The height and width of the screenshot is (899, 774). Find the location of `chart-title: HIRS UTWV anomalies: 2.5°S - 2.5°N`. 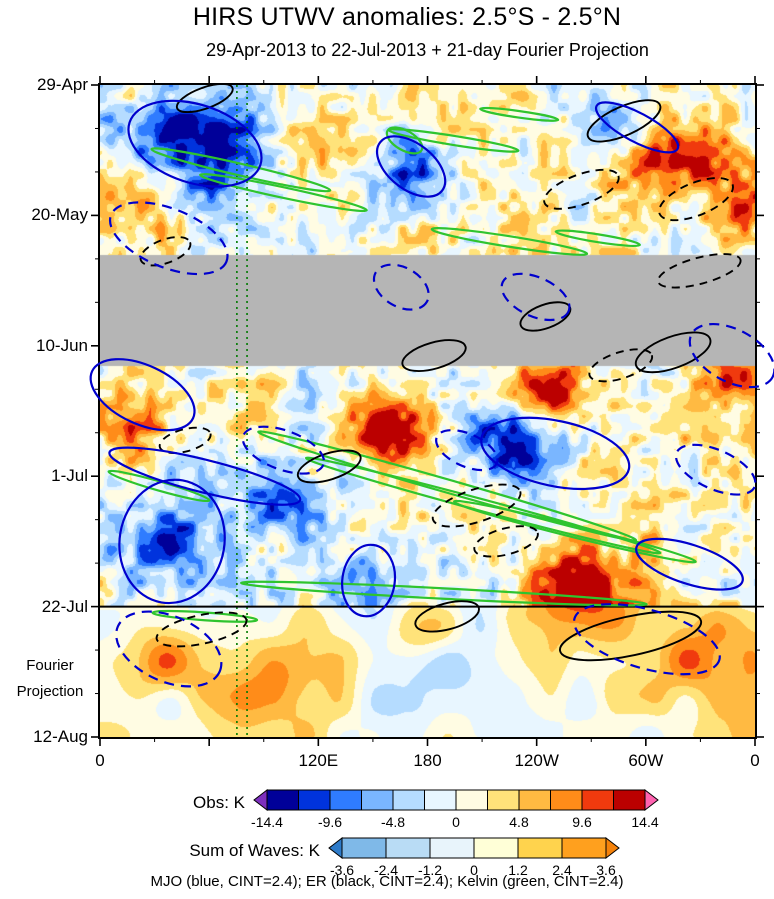

chart-title: HIRS UTWV anomalies: 2.5°S - 2.5°N is located at coordinates (407, 17).